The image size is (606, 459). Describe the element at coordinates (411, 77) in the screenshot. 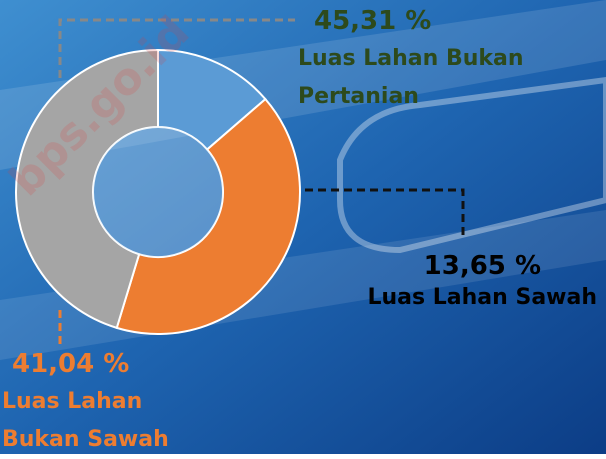

I see `legend-label: Luas Lahan Bukan Pertanian` at that location.